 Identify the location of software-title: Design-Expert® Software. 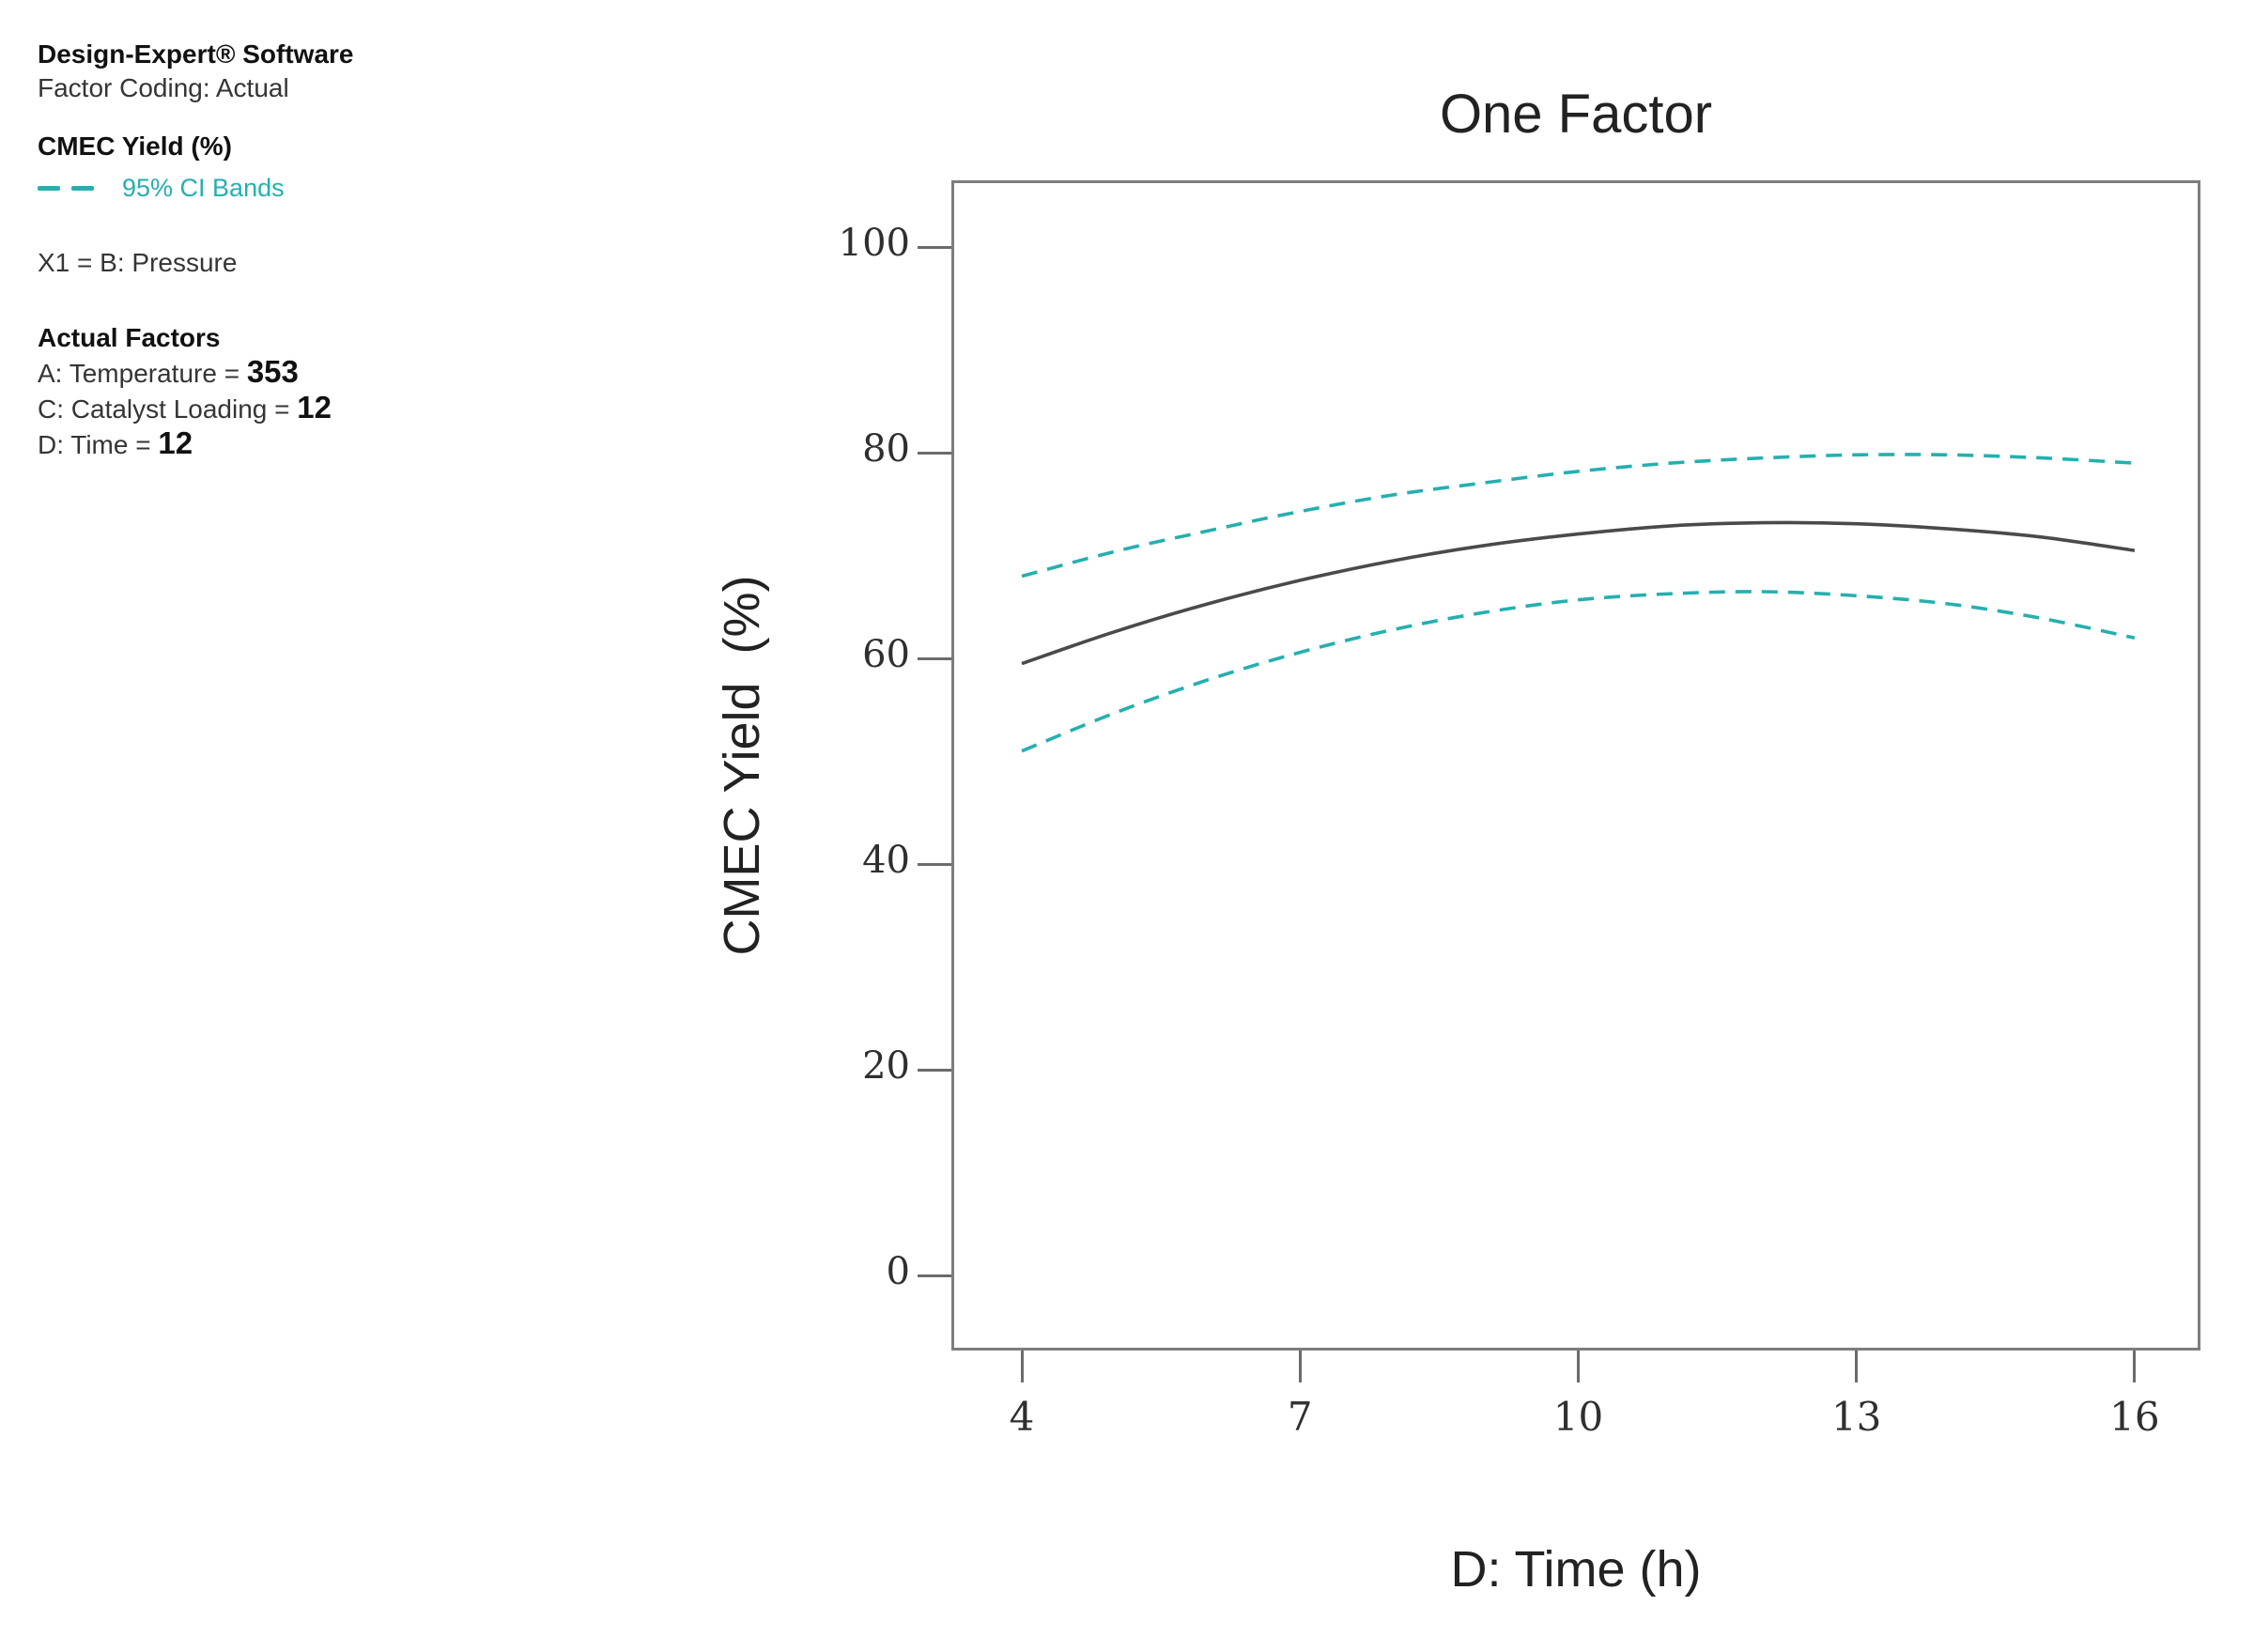
(196, 54).